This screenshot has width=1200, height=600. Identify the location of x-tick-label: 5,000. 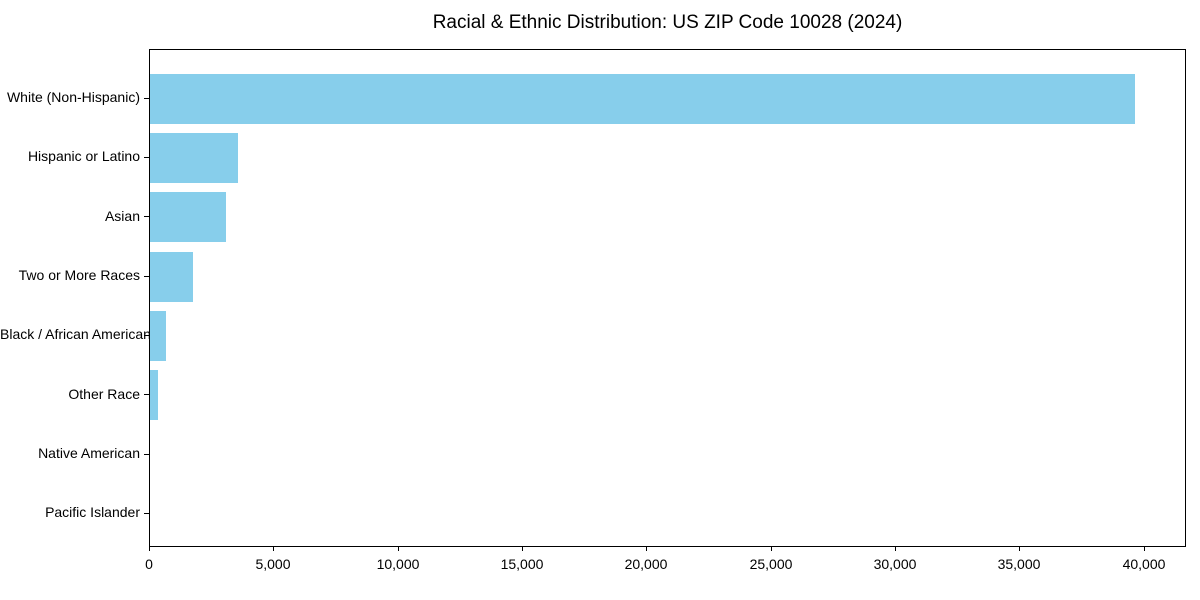
(273, 564).